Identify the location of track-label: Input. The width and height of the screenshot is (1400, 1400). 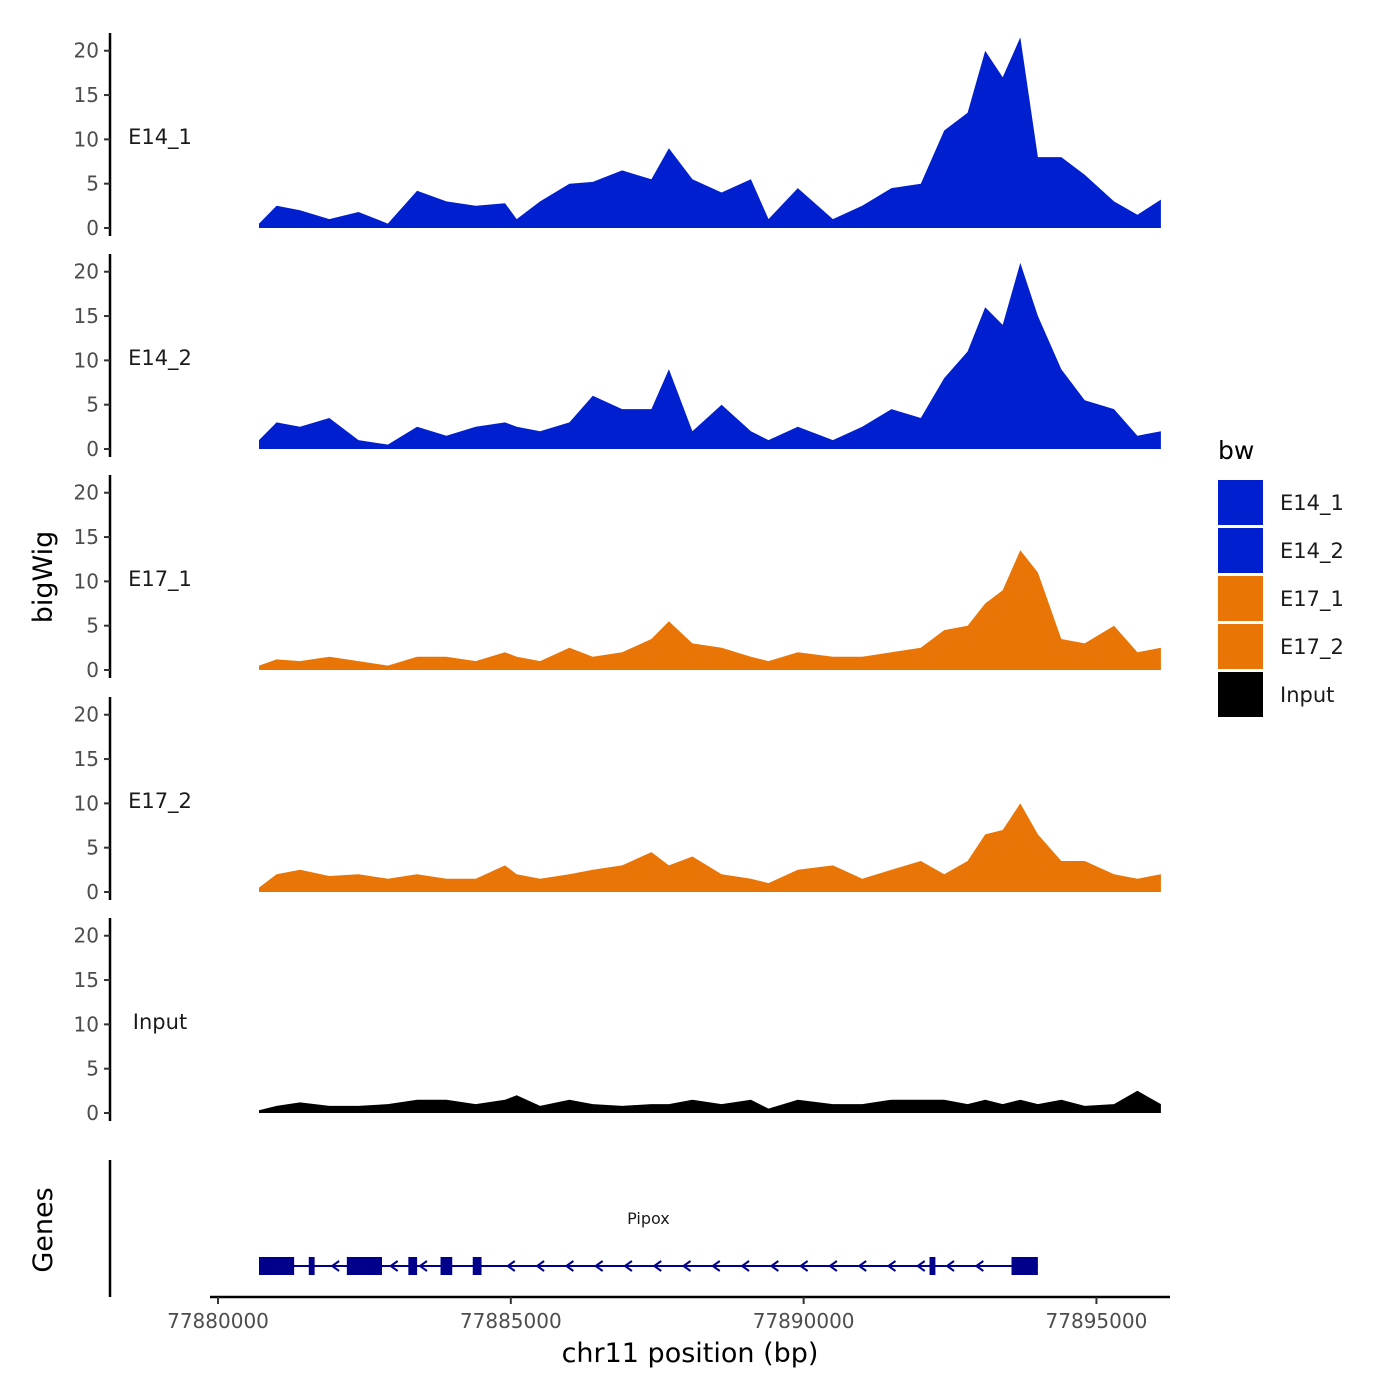
(160, 1022).